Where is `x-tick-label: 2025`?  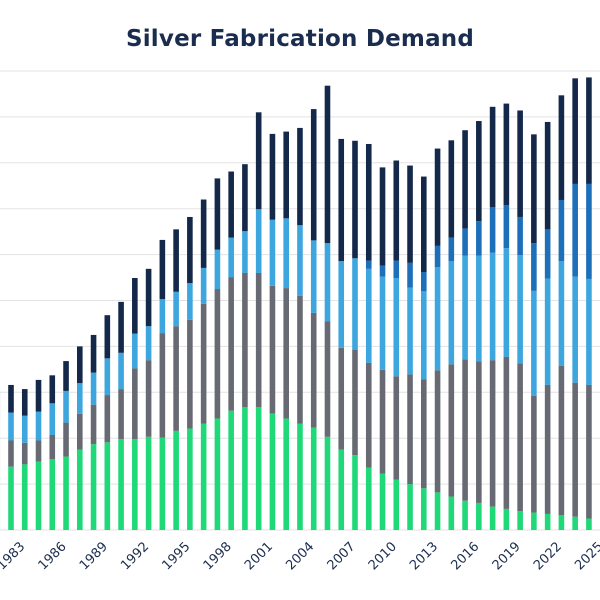
x-tick-label: 2025 is located at coordinates (586, 556).